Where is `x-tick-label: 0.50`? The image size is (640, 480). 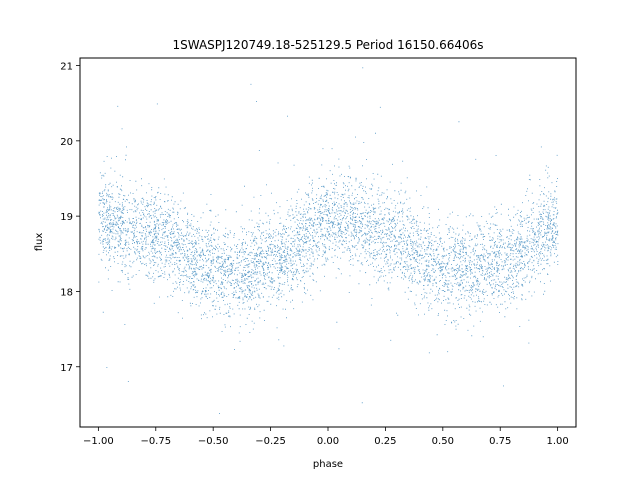 x-tick-label: 0.50 is located at coordinates (443, 441).